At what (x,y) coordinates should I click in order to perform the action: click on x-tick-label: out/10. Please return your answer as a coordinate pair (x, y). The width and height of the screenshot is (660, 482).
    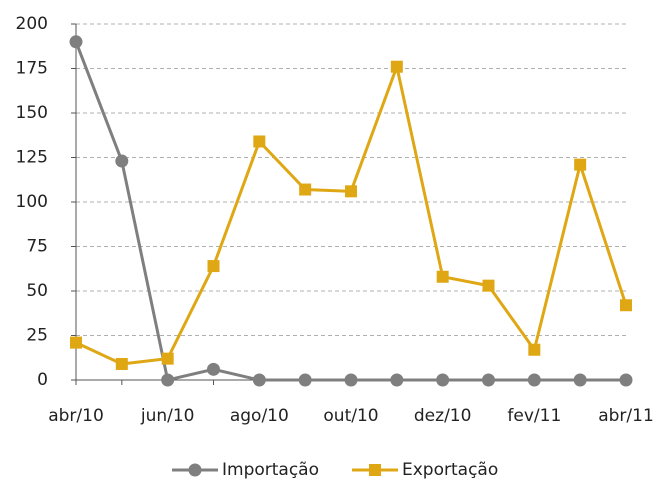
    Looking at the image, I should click on (350, 416).